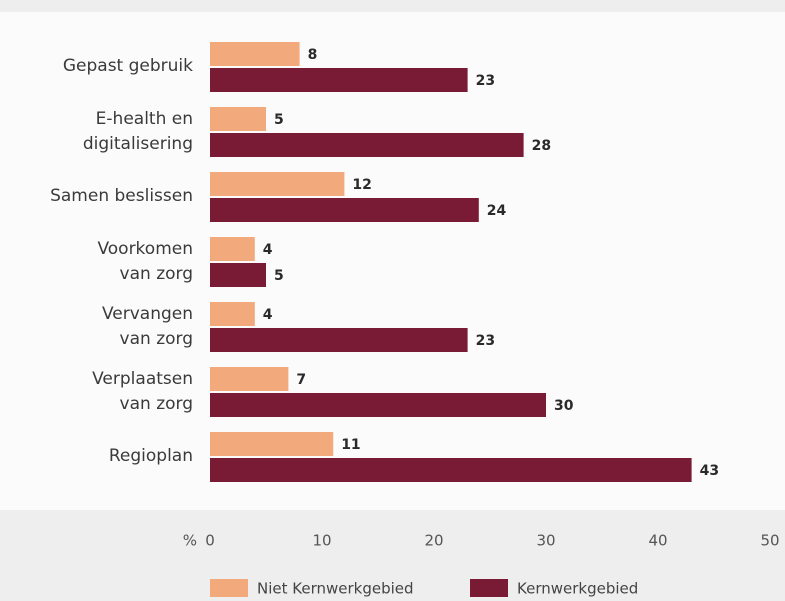  What do you see at coordinates (433, 541) in the screenshot?
I see `x-tick-label: 20` at bounding box center [433, 541].